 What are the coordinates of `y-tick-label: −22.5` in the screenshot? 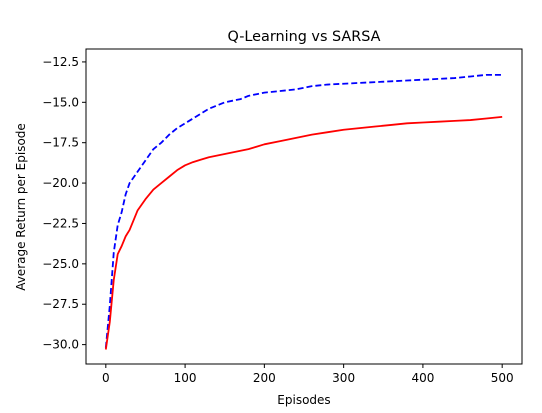 It's located at (60, 223).